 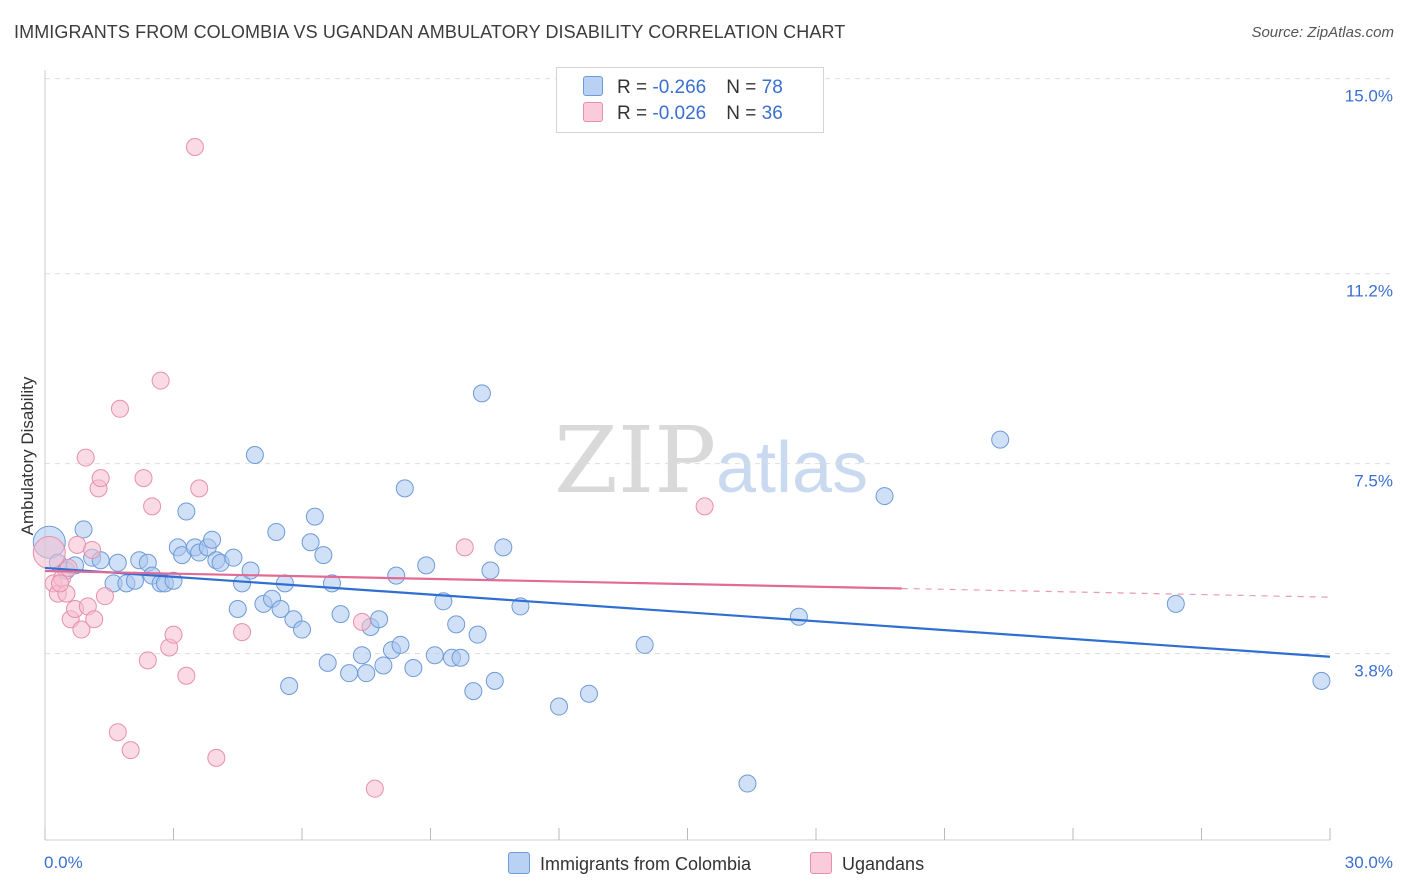 I want to click on x-tick-label: 30.0%, so click(x=1369, y=862).